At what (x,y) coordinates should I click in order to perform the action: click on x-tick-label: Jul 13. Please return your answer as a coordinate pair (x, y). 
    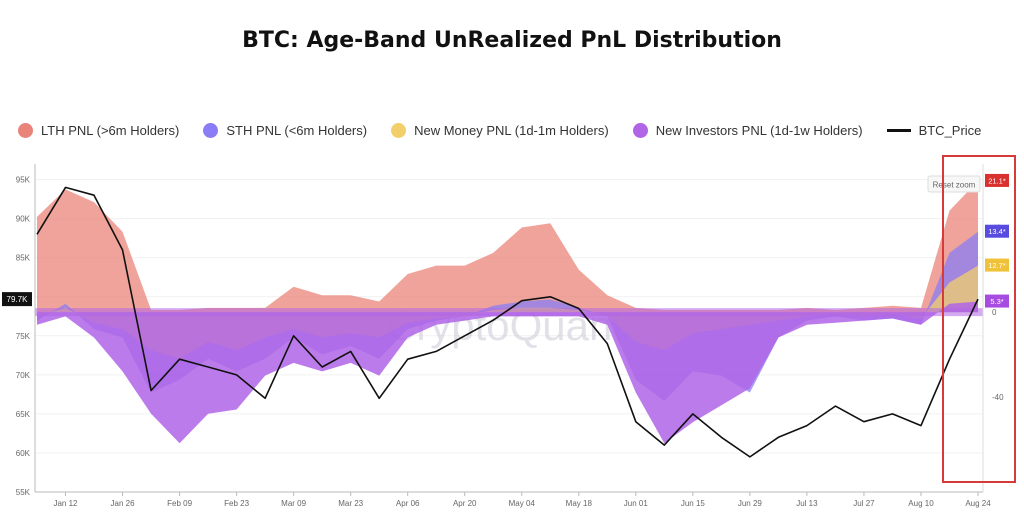
    Looking at the image, I should click on (807, 503).